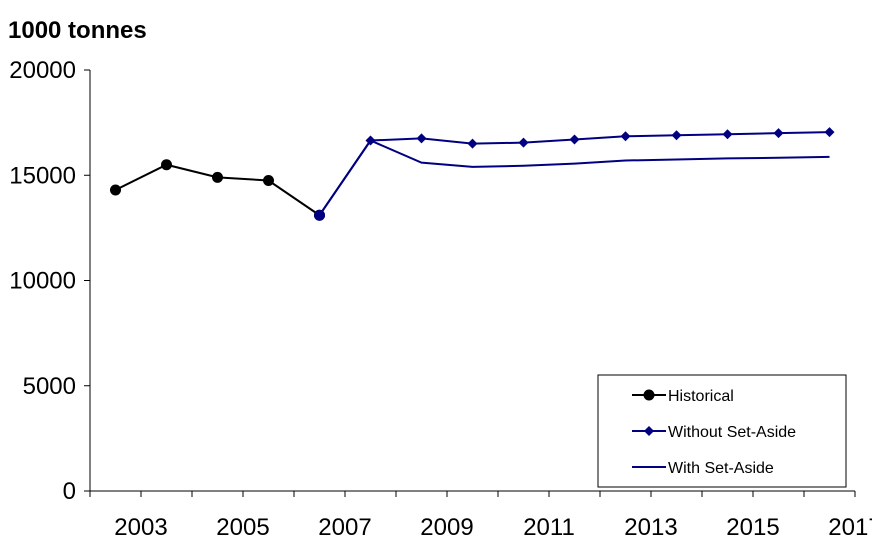 This screenshot has height=546, width=872. What do you see at coordinates (752, 527) in the screenshot?
I see `x-tick-label: 2015` at bounding box center [752, 527].